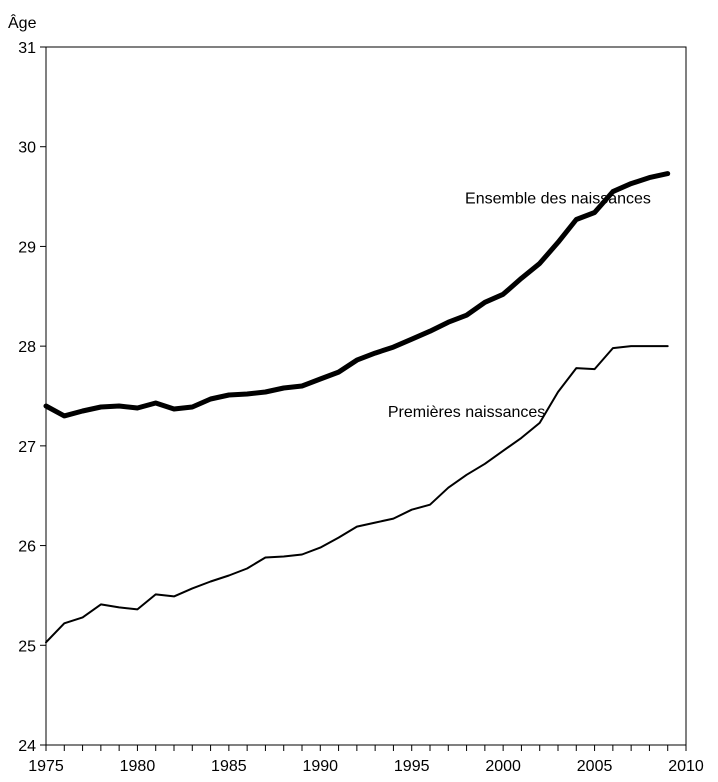  What do you see at coordinates (27, 148) in the screenshot?
I see `y-tick-label: 30` at bounding box center [27, 148].